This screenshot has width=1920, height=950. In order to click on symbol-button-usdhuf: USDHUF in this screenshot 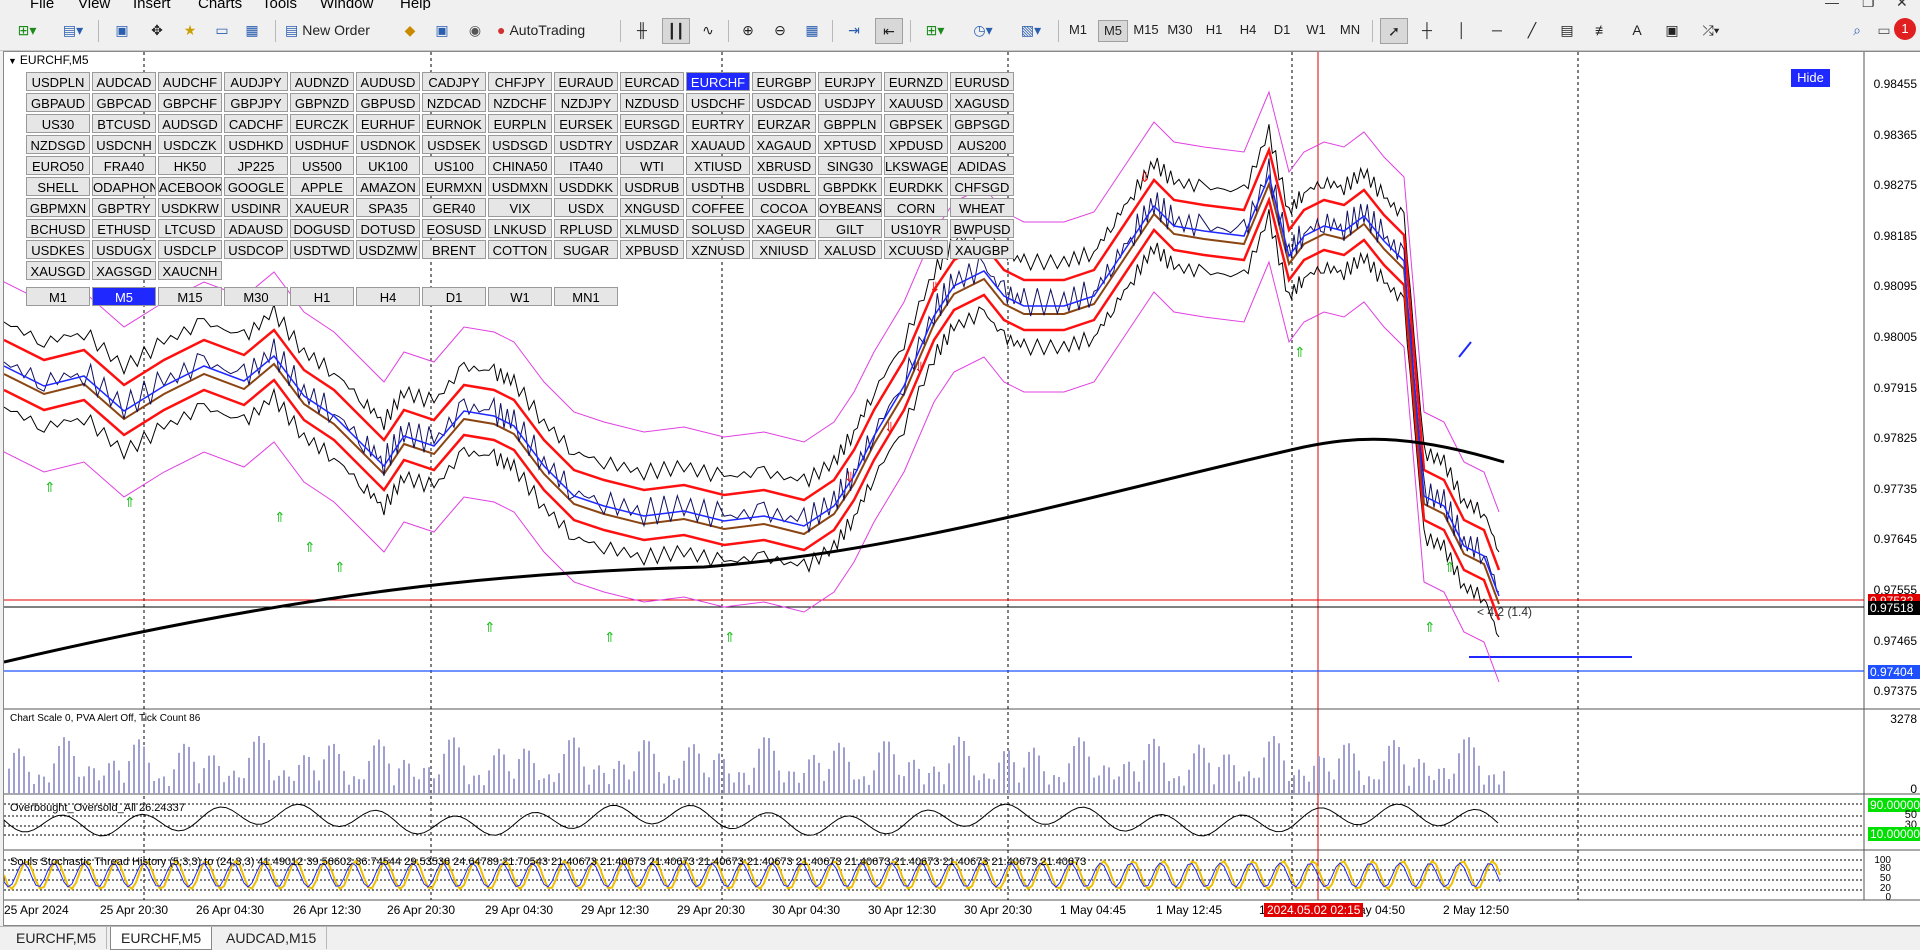, I will do `click(322, 144)`.